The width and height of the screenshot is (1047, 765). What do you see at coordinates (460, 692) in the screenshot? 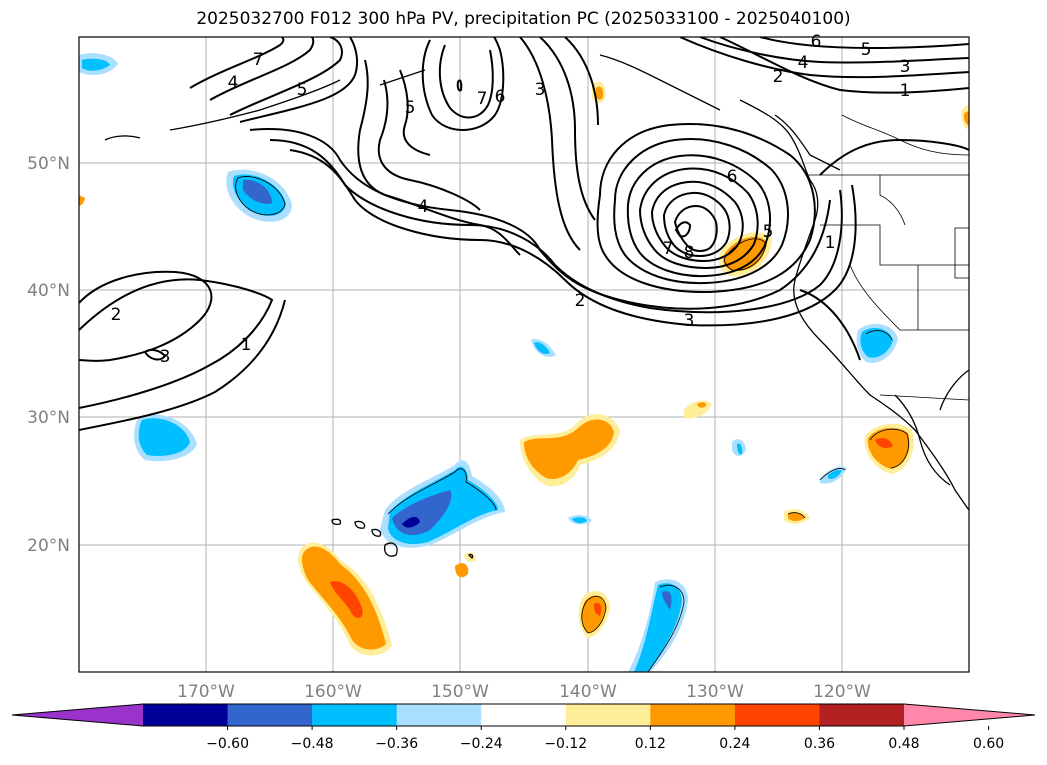
I see `lon-label: 150°W` at bounding box center [460, 692].